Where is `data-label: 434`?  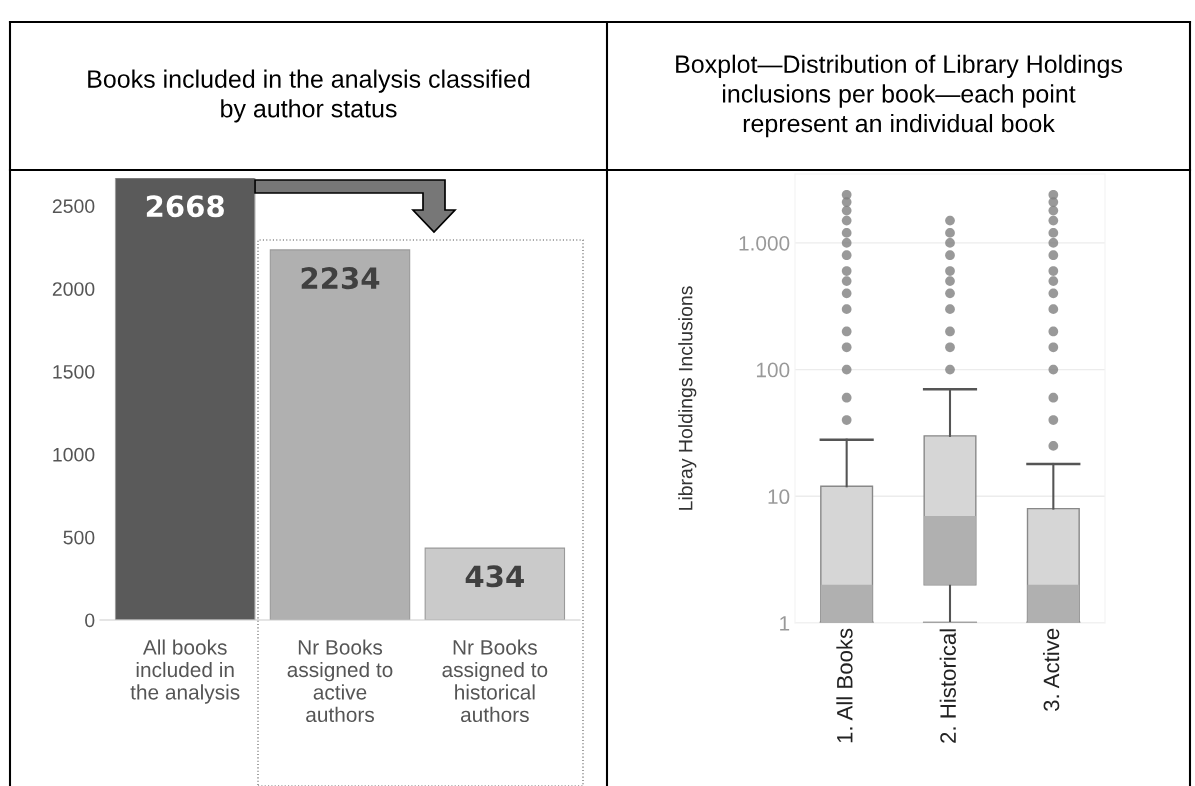 data-label: 434 is located at coordinates (494, 576).